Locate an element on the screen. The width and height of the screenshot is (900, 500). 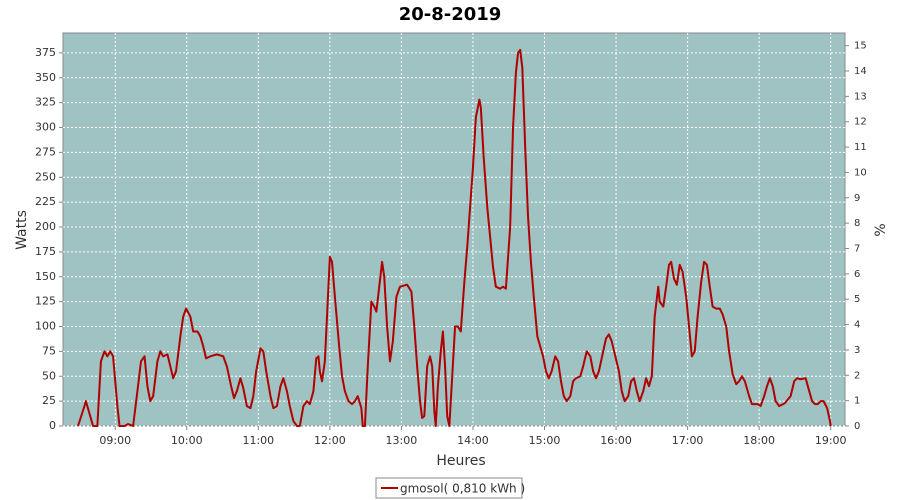
x-tick-label: 18:00 is located at coordinates (759, 440).